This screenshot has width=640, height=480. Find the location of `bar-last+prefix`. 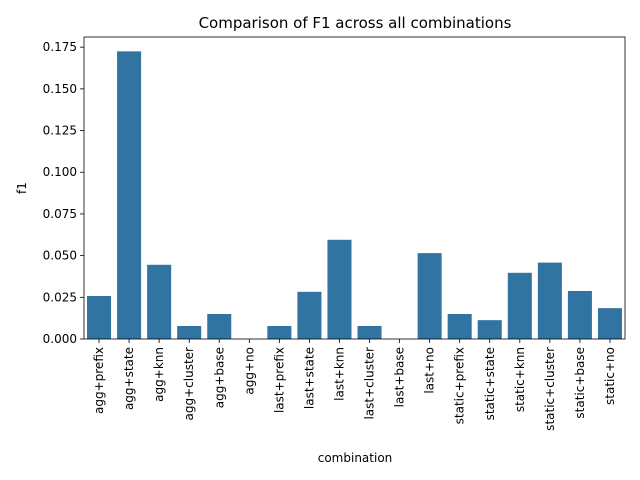

bar-last+prefix is located at coordinates (279, 332).